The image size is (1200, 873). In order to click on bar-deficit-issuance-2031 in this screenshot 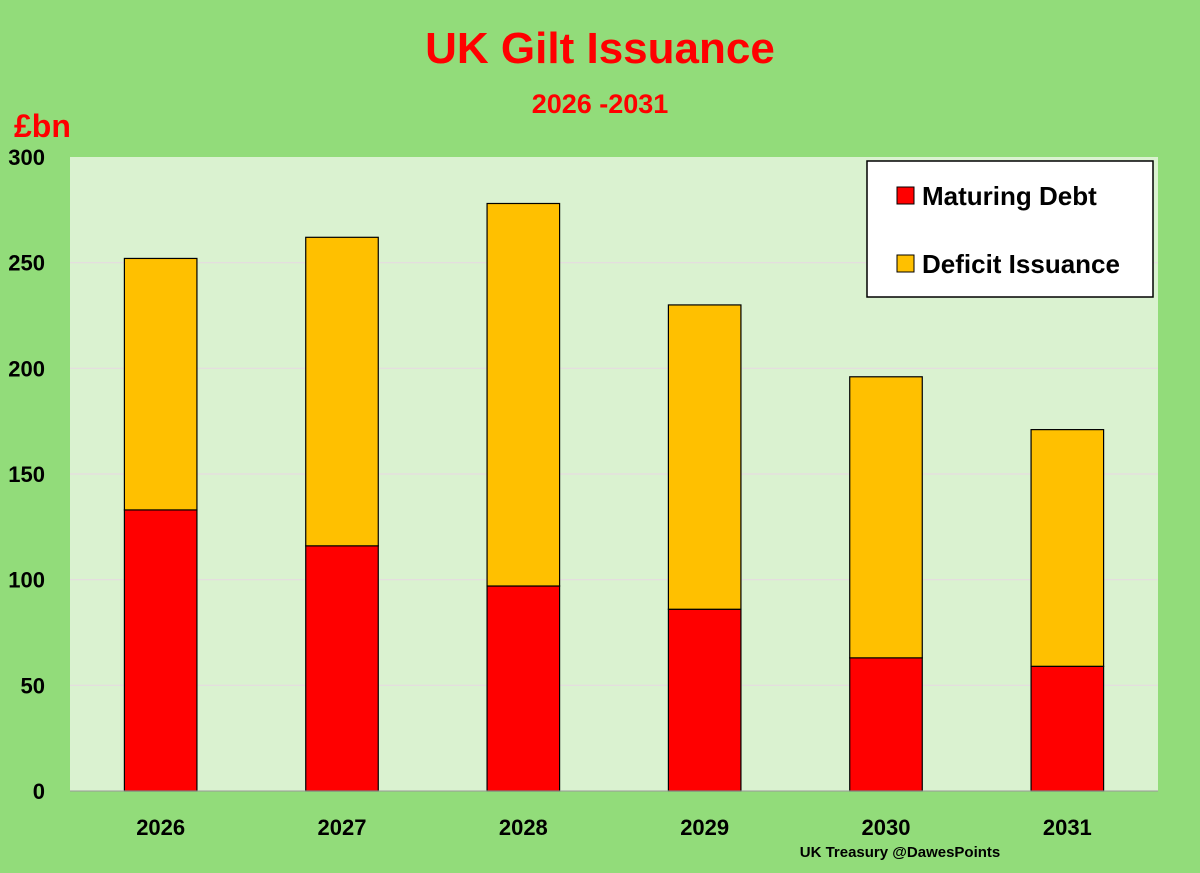, I will do `click(1067, 548)`.